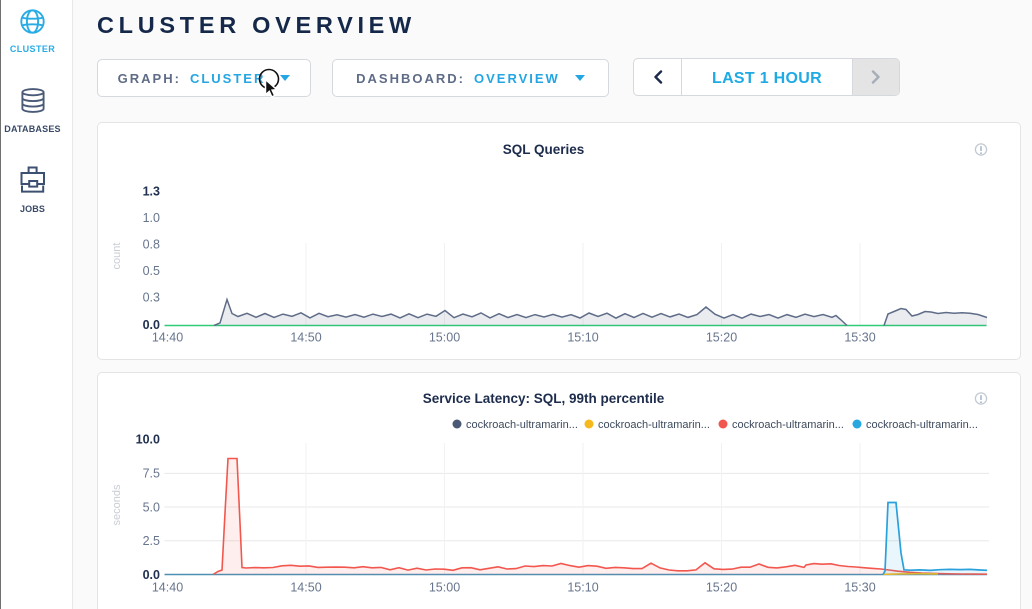  I want to click on svg-text: 0.5, so click(151, 271).